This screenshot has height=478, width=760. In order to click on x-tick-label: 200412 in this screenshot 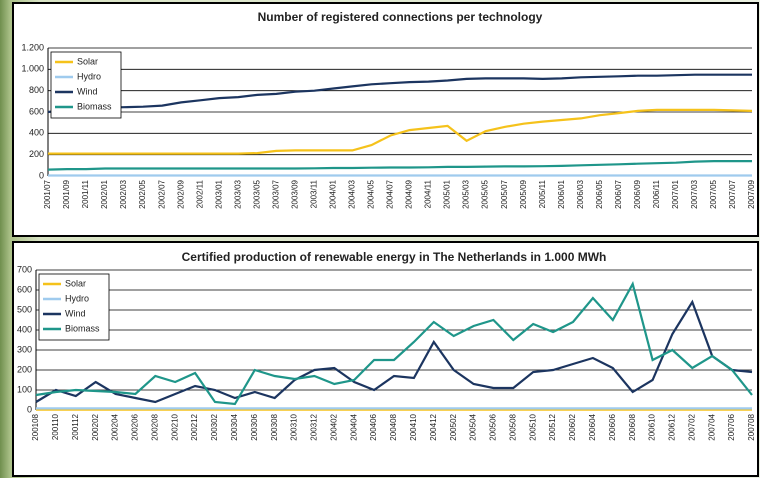, I will do `click(433, 426)`.